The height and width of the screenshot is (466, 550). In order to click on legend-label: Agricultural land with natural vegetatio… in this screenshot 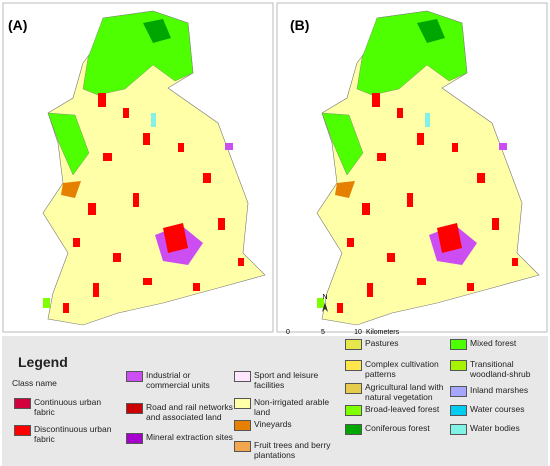, I will do `click(404, 392)`.